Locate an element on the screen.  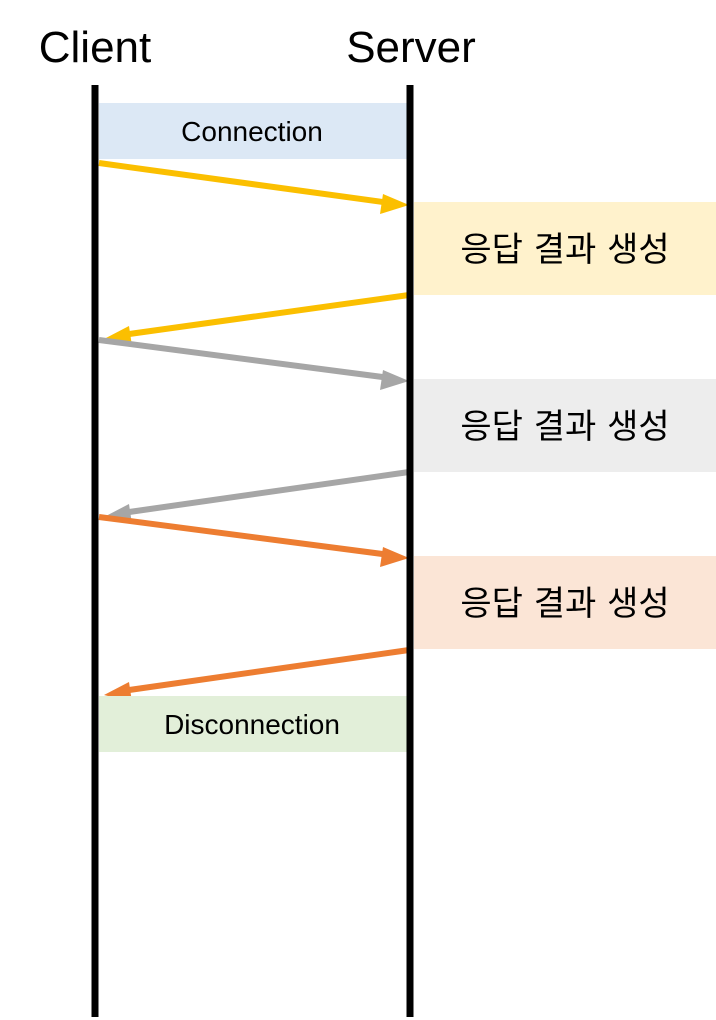
connection-label: Connection is located at coordinates (252, 131).